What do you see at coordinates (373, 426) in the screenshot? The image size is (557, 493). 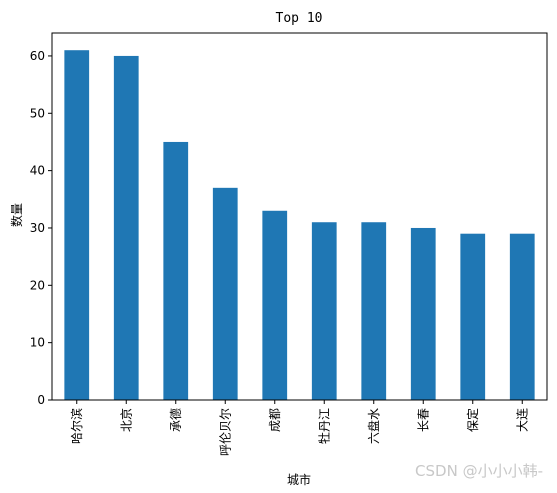 I see `x-tick-label: 六盘水` at bounding box center [373, 426].